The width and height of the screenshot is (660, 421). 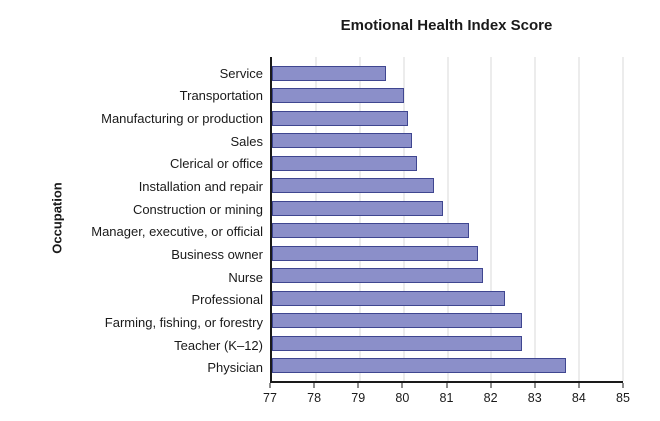 I want to click on category-label: Clerical or office, so click(x=216, y=164).